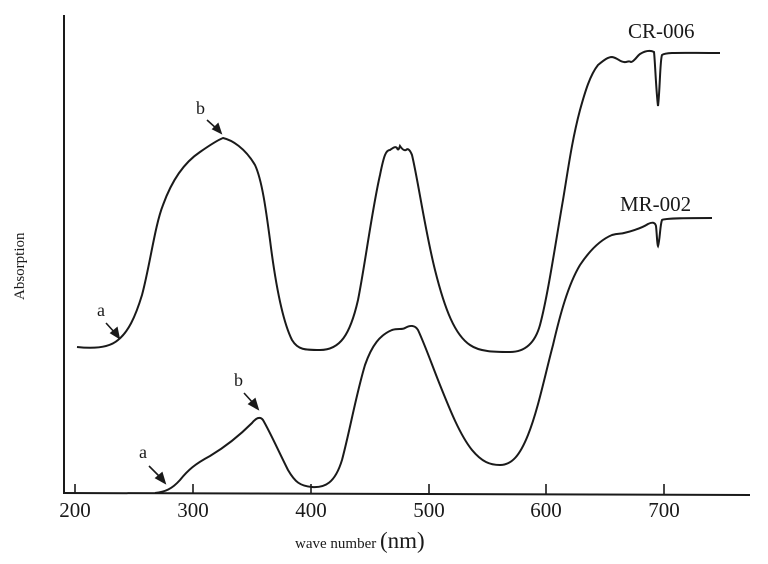 The width and height of the screenshot is (768, 564). Describe the element at coordinates (182, 302) in the screenshot. I see `annotation-arrows` at that location.